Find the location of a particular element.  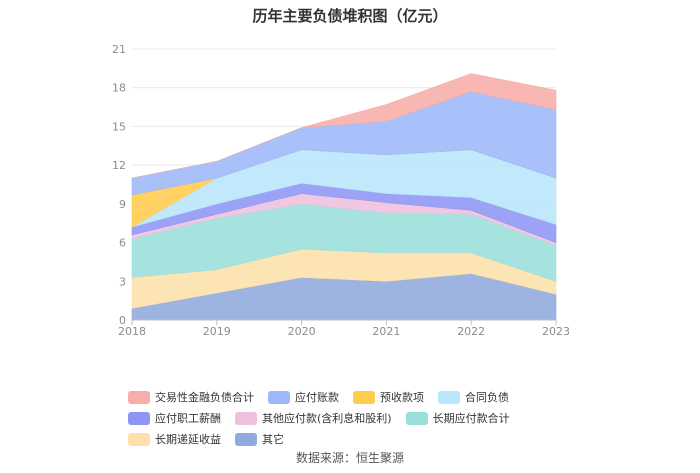

legend-item: 交易性金融负债合计 is located at coordinates (191, 397).